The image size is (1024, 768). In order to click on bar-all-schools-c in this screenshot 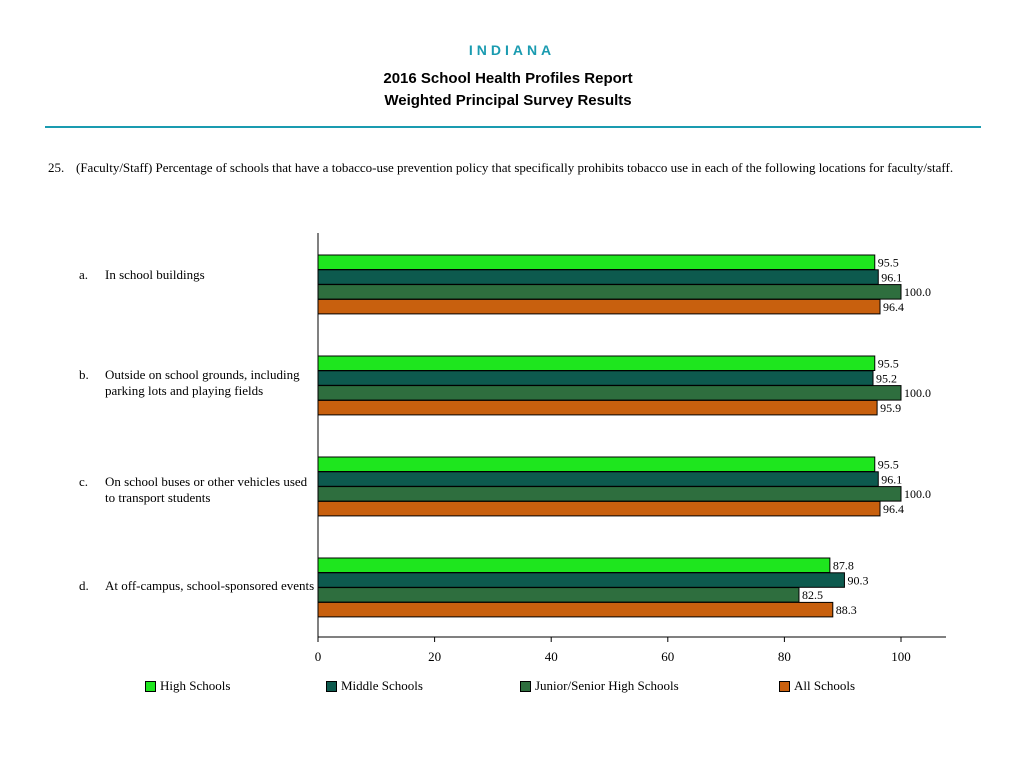, I will do `click(599, 508)`.